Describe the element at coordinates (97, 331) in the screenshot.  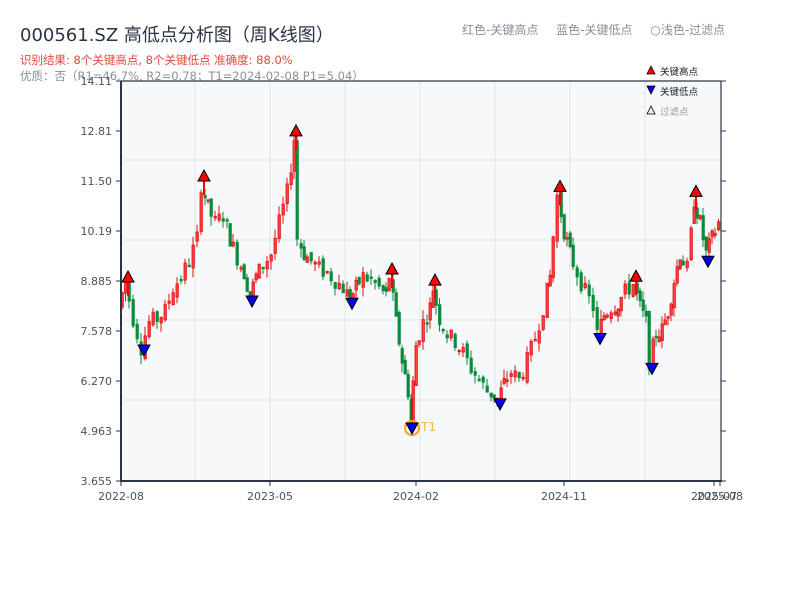
I see `y-tick-label: 7.578` at that location.